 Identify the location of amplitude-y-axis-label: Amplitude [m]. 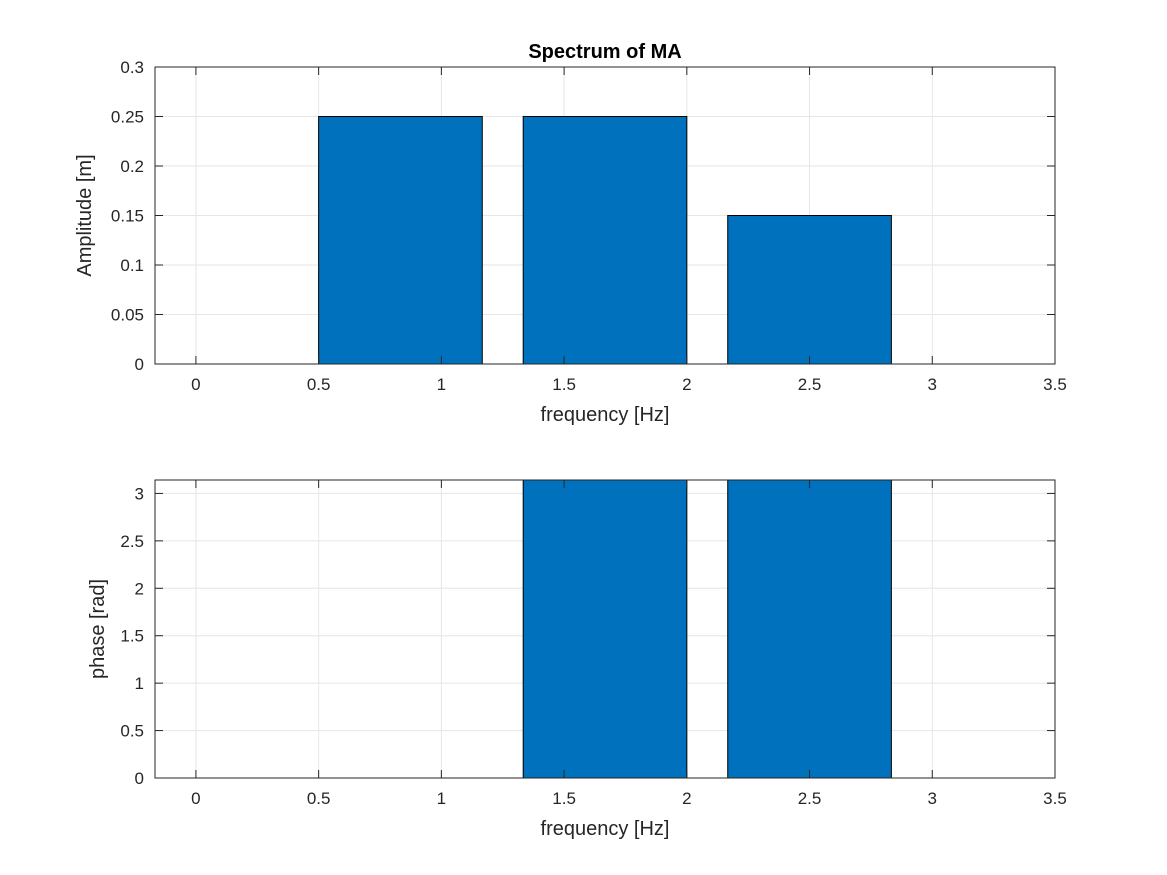
(85, 215).